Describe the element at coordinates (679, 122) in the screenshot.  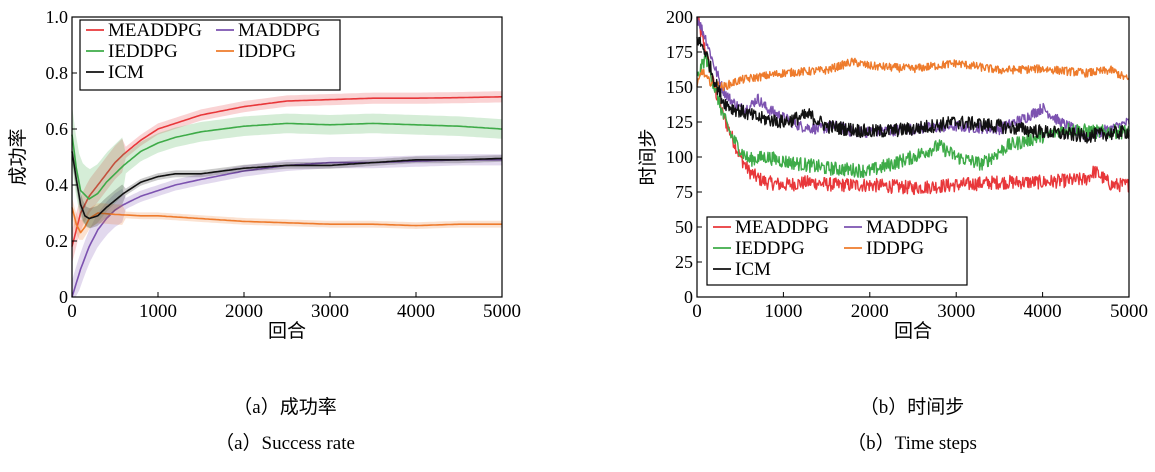
I see `y-tick-label: 125` at that location.